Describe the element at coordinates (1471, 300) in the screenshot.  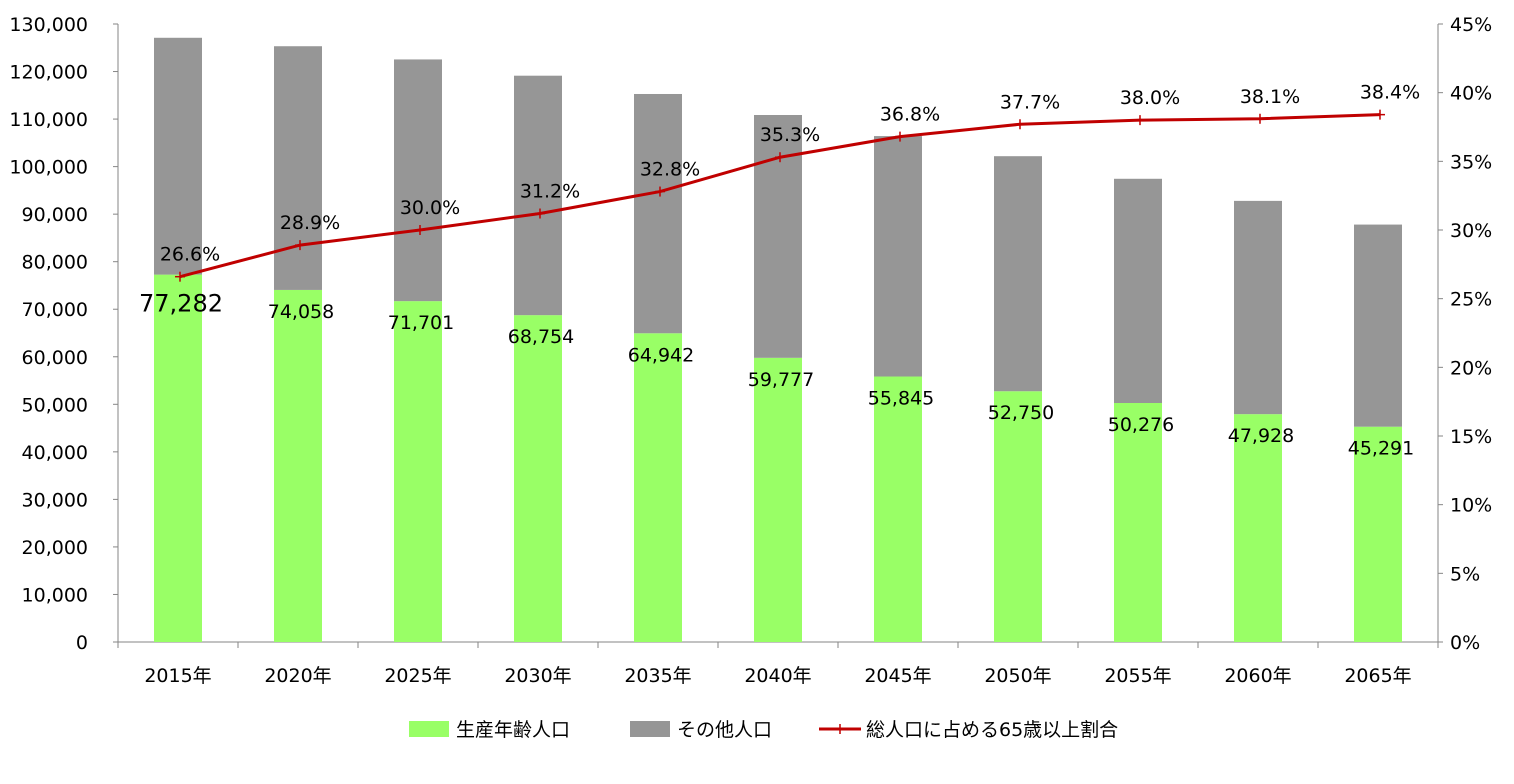
I see `y-right-tick-label: 25%` at that location.